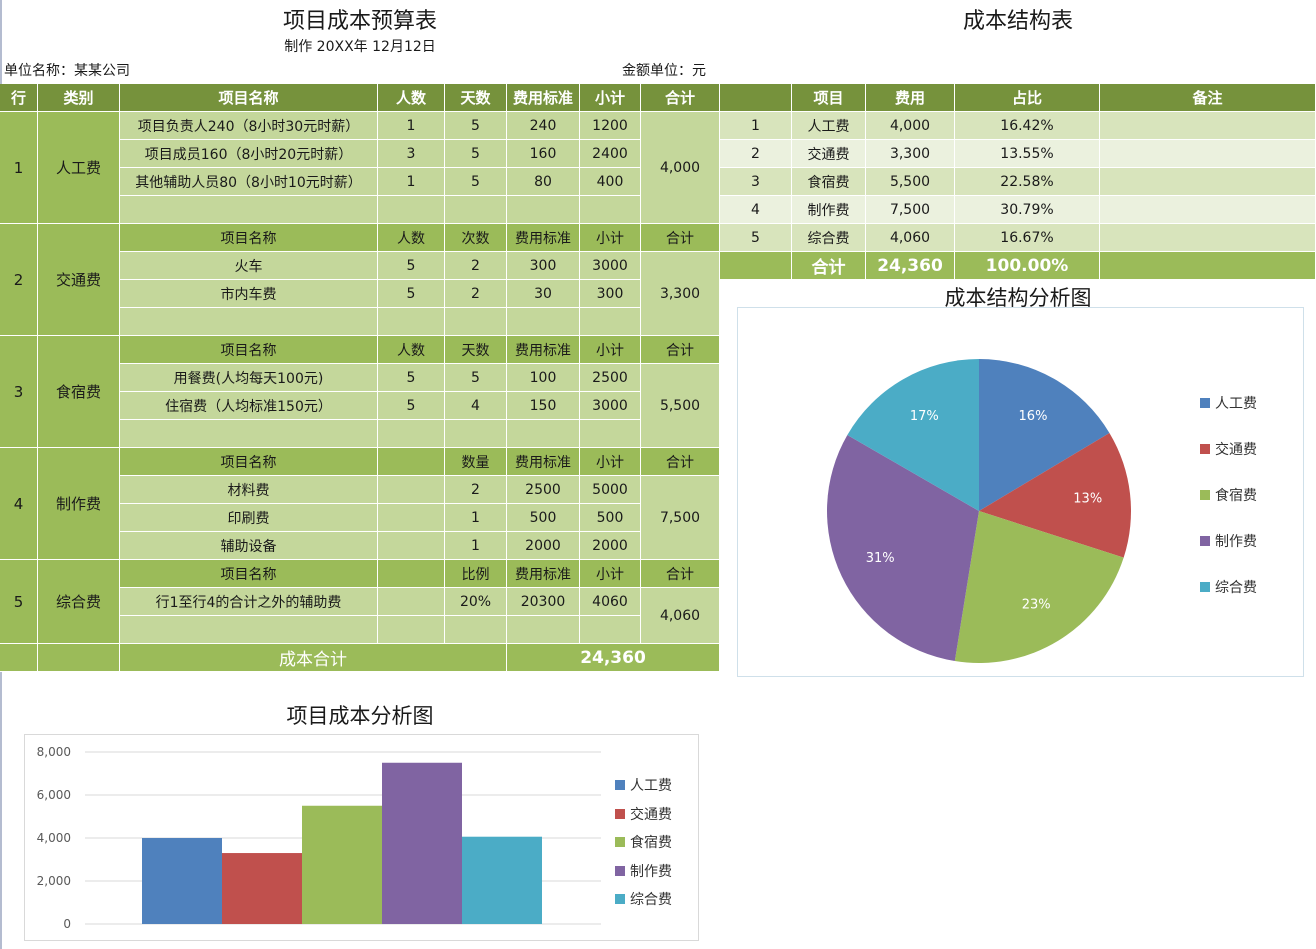 This screenshot has width=1316, height=949. I want to click on item-name-cell, so click(249, 630).